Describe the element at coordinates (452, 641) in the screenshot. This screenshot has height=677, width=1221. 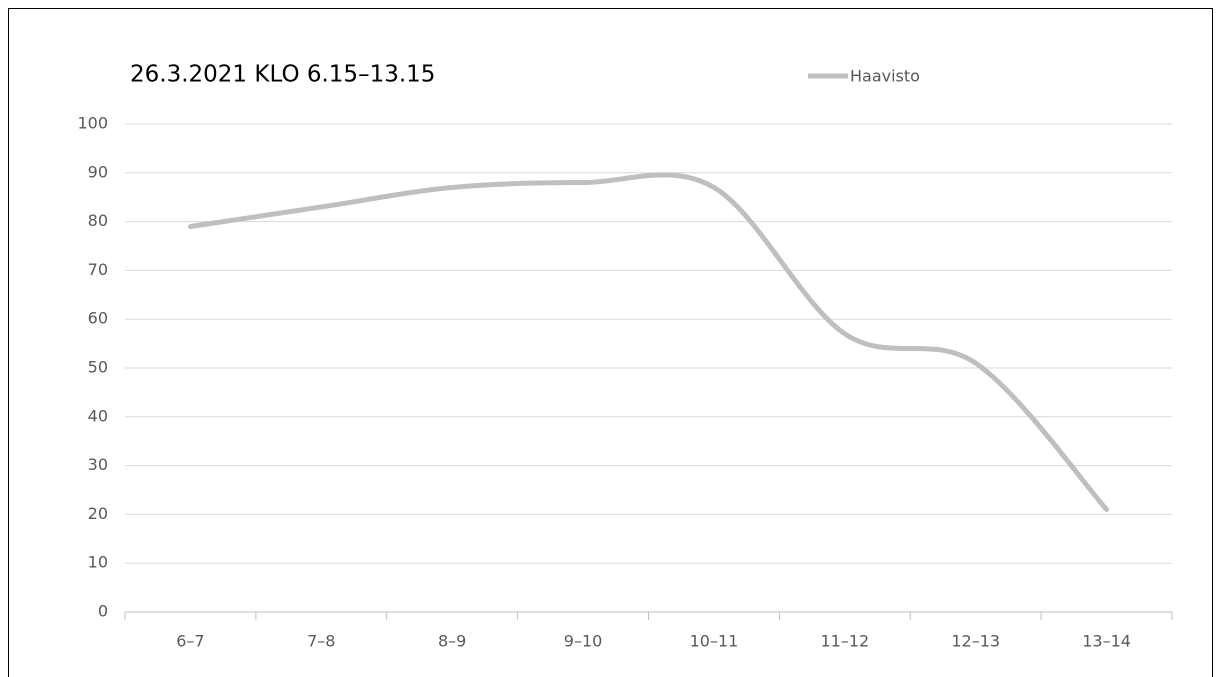
I see `x-tick-label: 8–9` at that location.